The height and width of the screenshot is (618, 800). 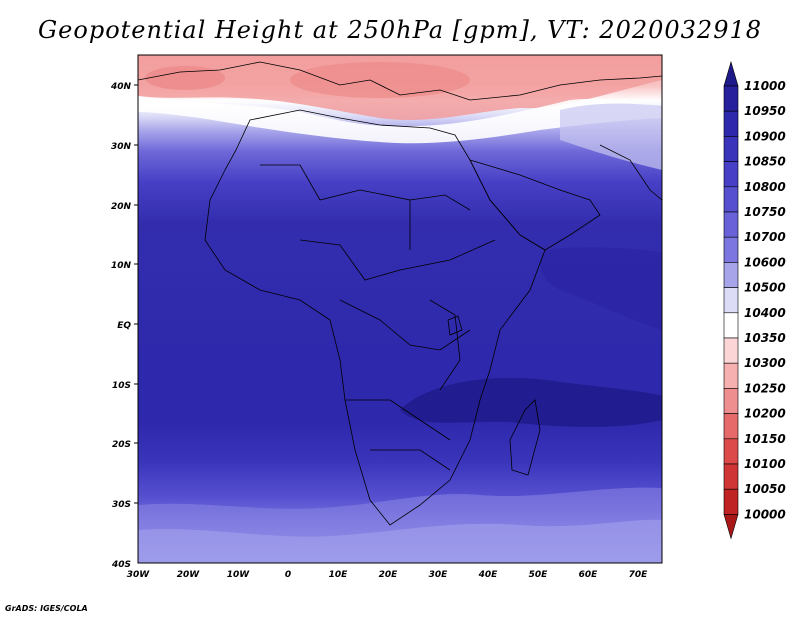 What do you see at coordinates (765, 262) in the screenshot?
I see `colorbar-label: 10600` at bounding box center [765, 262].